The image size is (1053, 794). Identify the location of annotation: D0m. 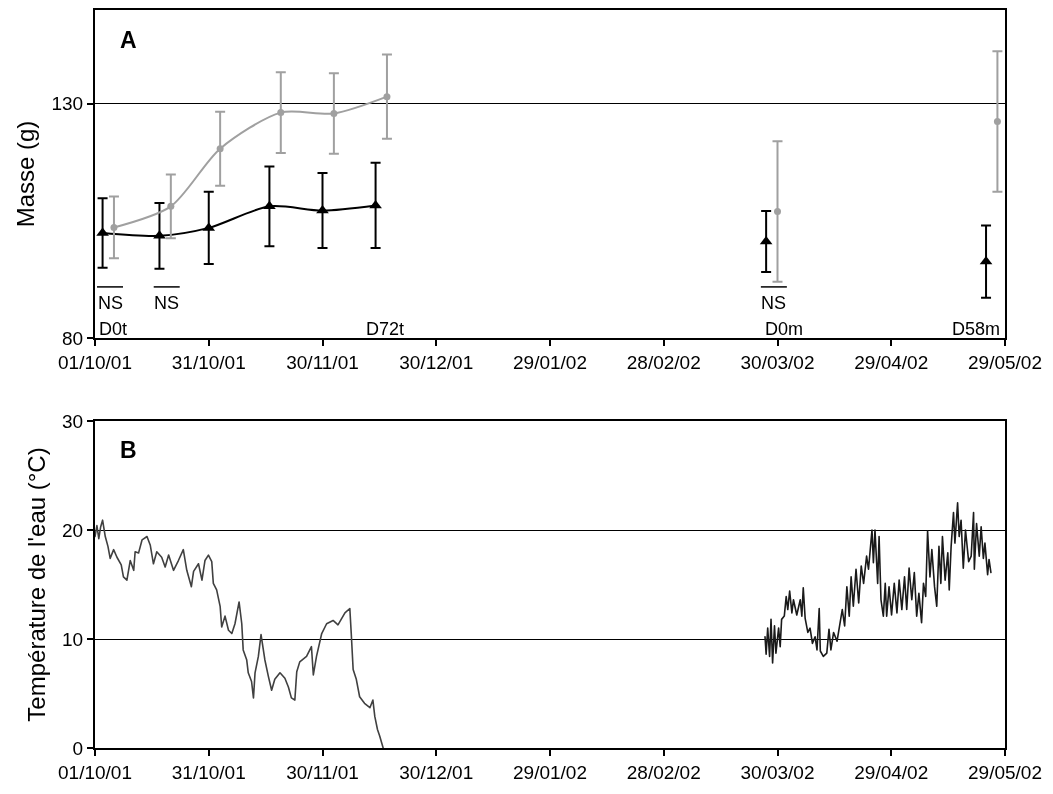
(784, 329).